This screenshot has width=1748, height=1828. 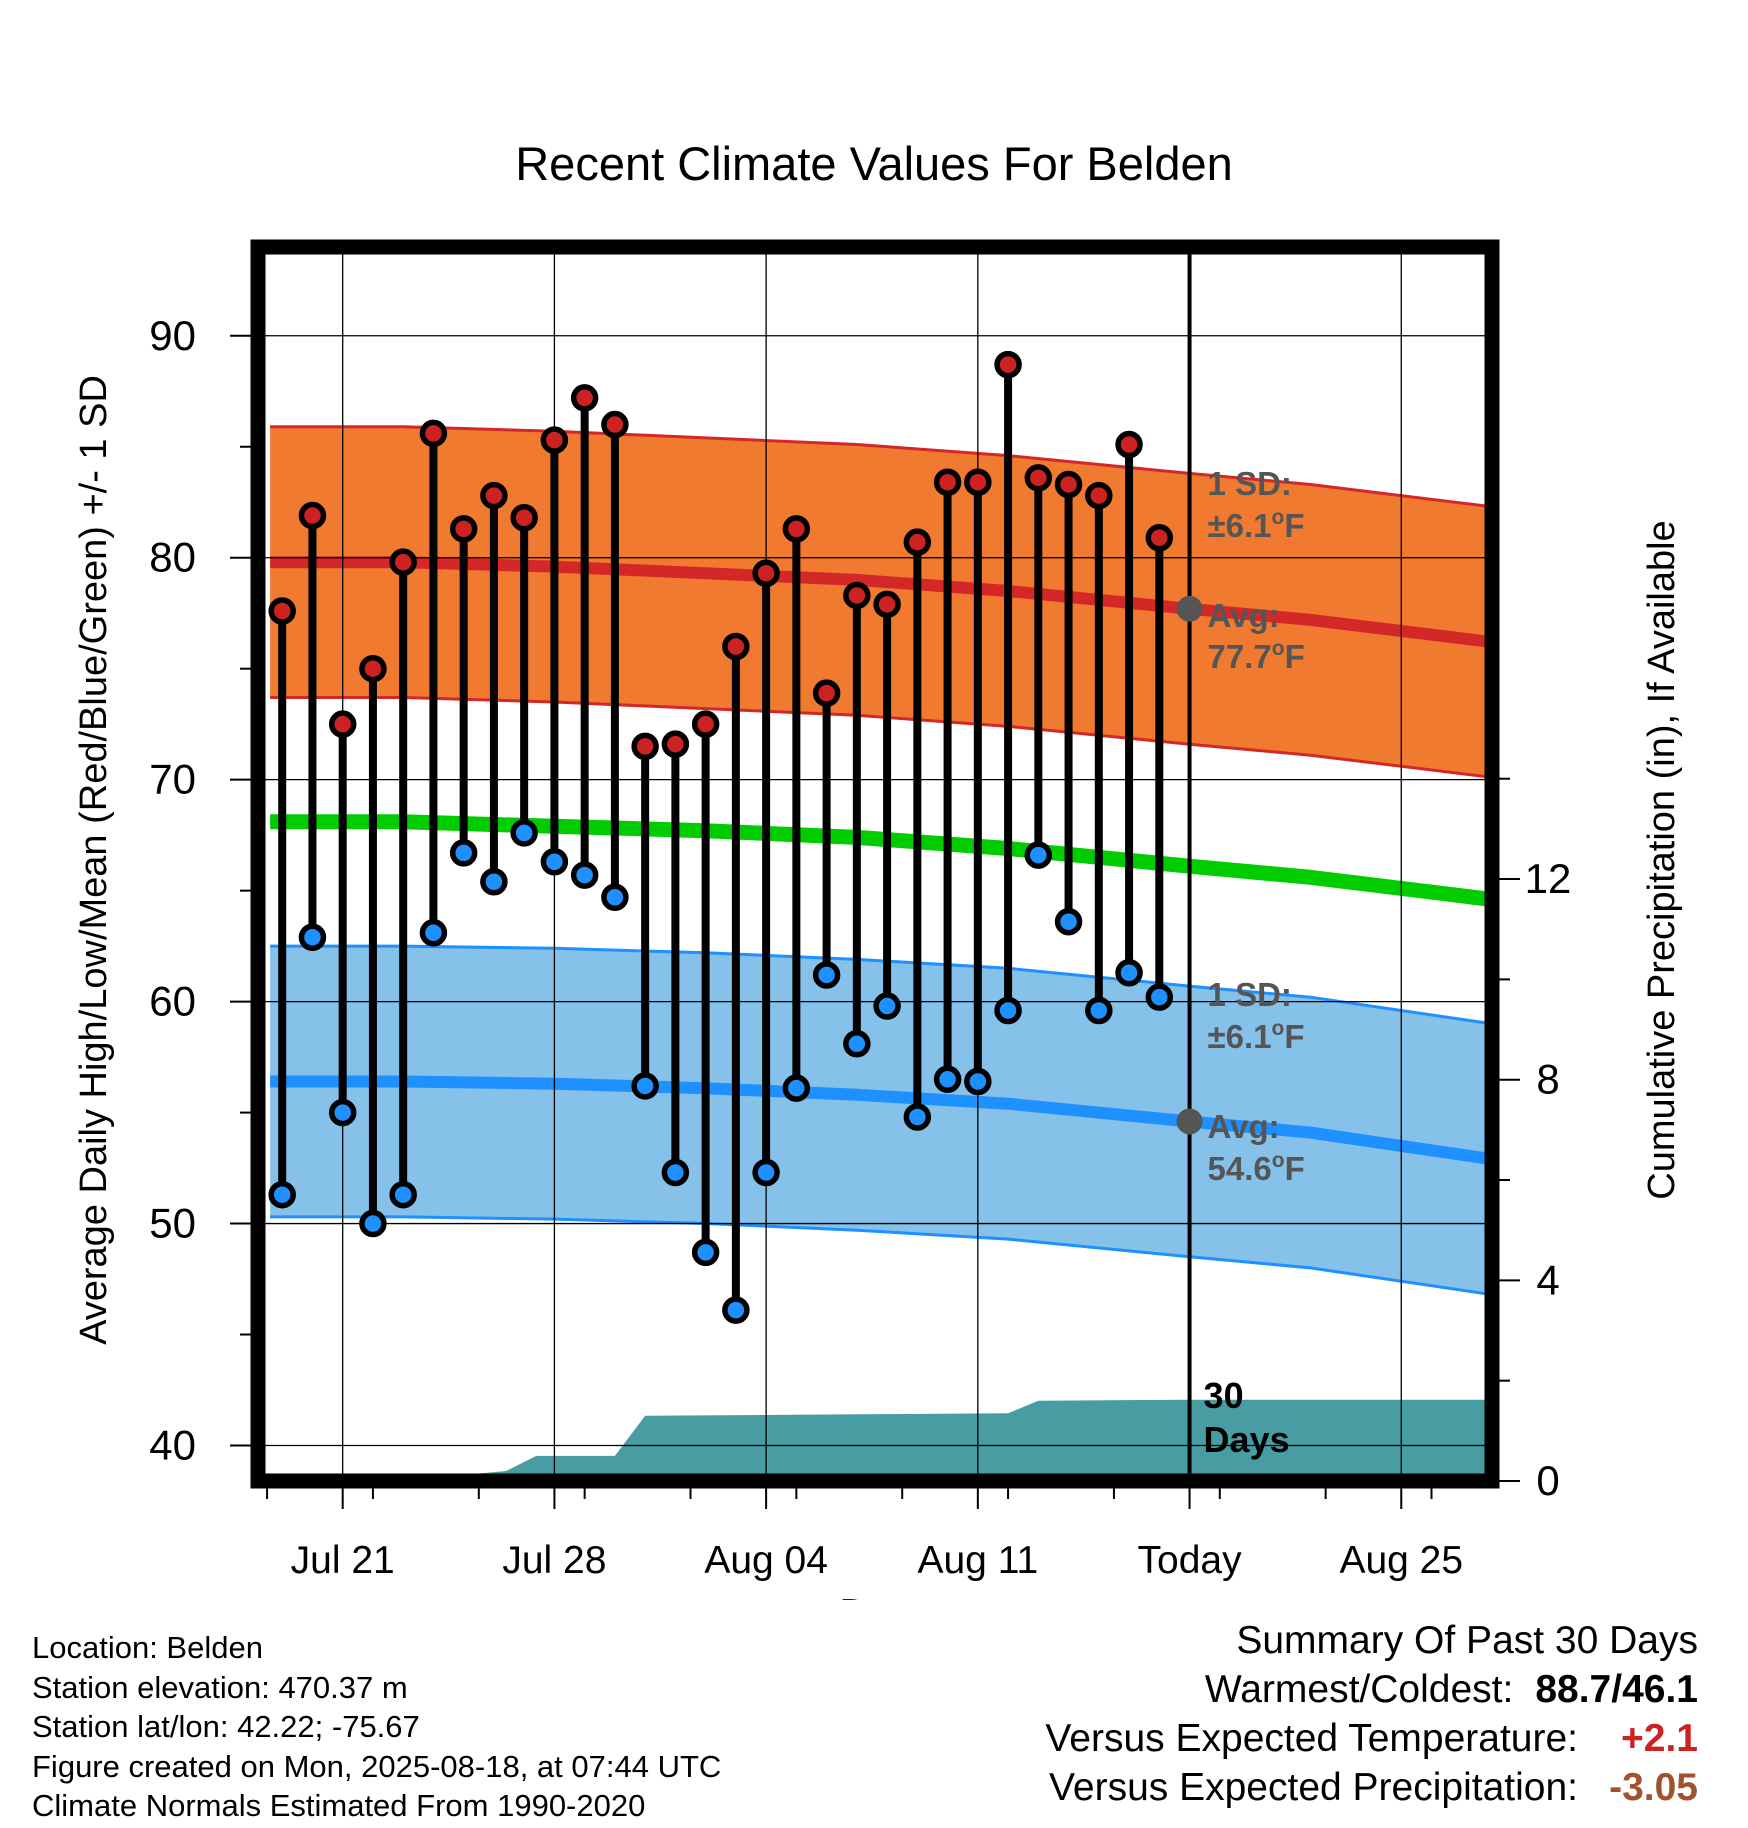 What do you see at coordinates (1189, 1121) in the screenshot?
I see `today-low-normal-marker` at bounding box center [1189, 1121].